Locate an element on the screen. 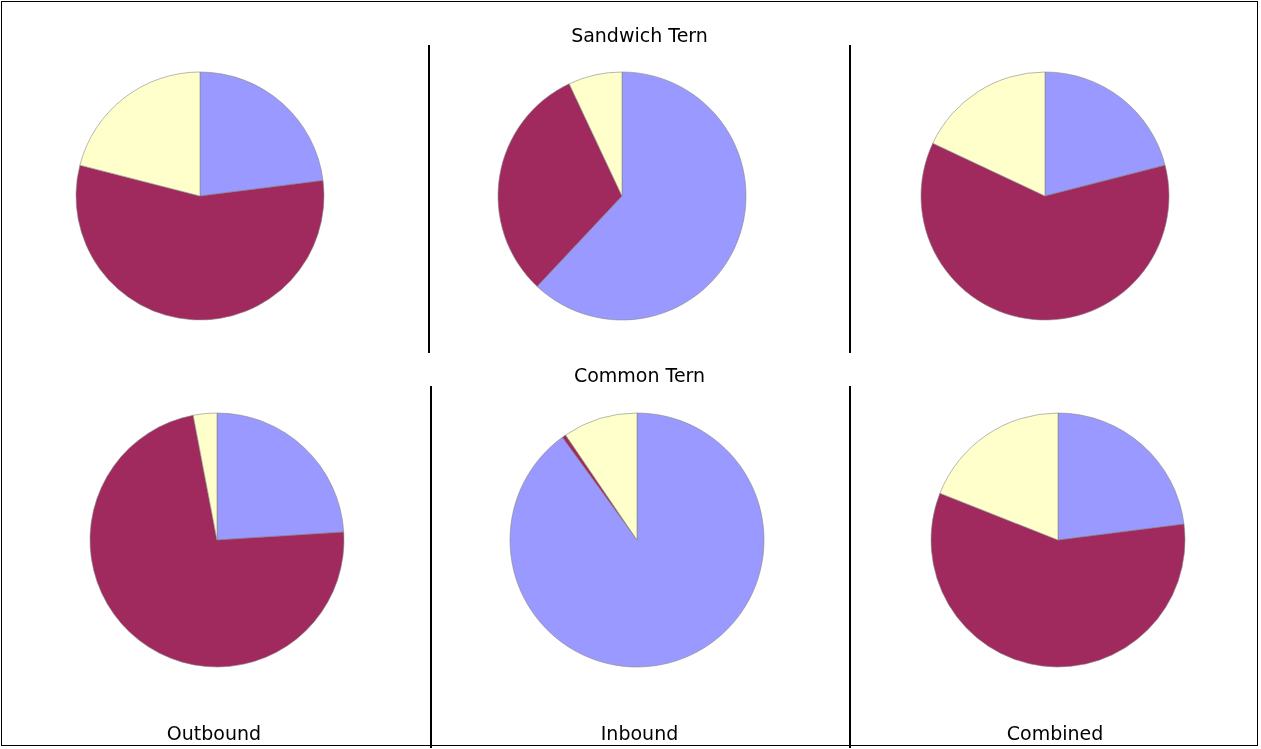 Image resolution: width=1261 pixels, height=749 pixels. chart-title: Sandwich Tern is located at coordinates (639, 34).